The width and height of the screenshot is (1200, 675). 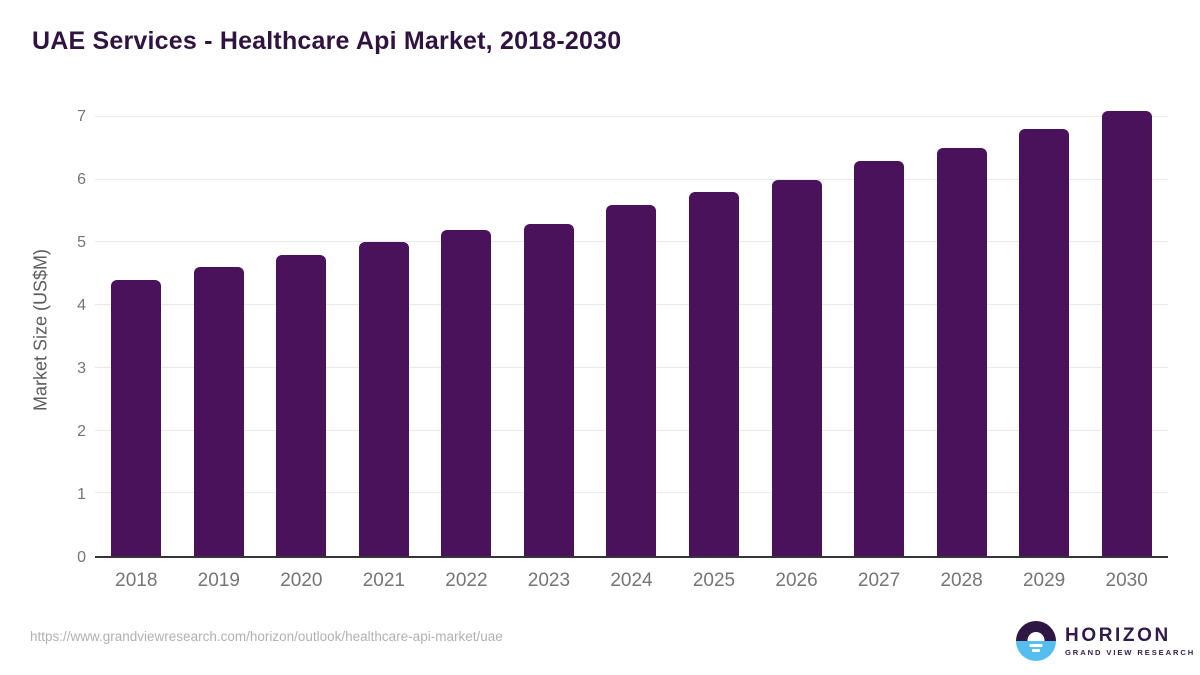 What do you see at coordinates (1036, 636) in the screenshot?
I see `logo-sun-dome` at bounding box center [1036, 636].